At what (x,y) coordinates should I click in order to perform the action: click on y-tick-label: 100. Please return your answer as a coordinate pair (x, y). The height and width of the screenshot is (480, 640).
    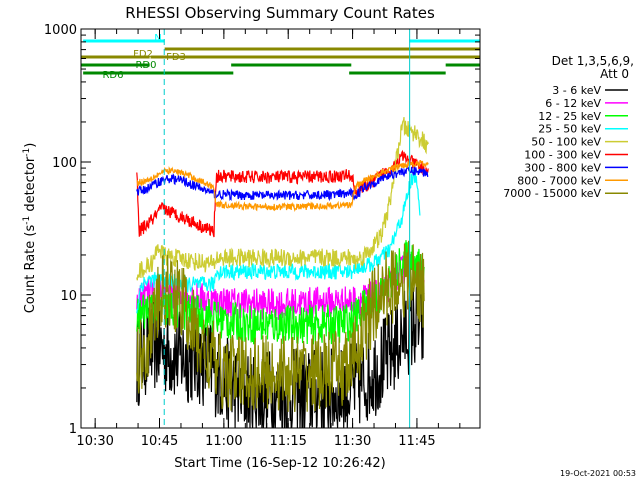
    Looking at the image, I should click on (64, 163).